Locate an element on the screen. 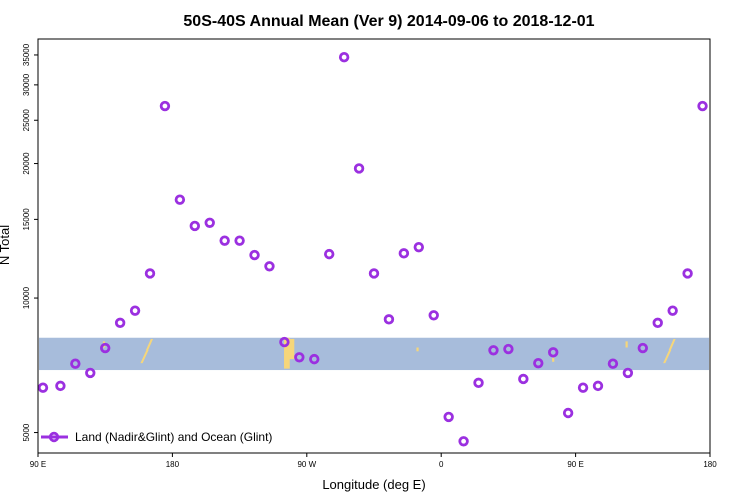 The width and height of the screenshot is (750, 500). x-tick-label: 0 is located at coordinates (441, 464).